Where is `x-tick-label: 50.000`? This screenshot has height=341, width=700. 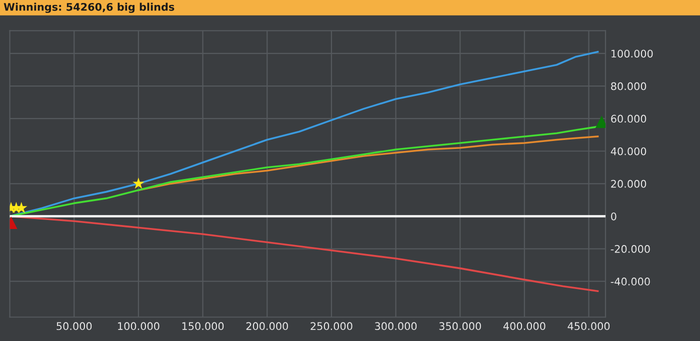 x-tick-label: 50.000 is located at coordinates (74, 326).